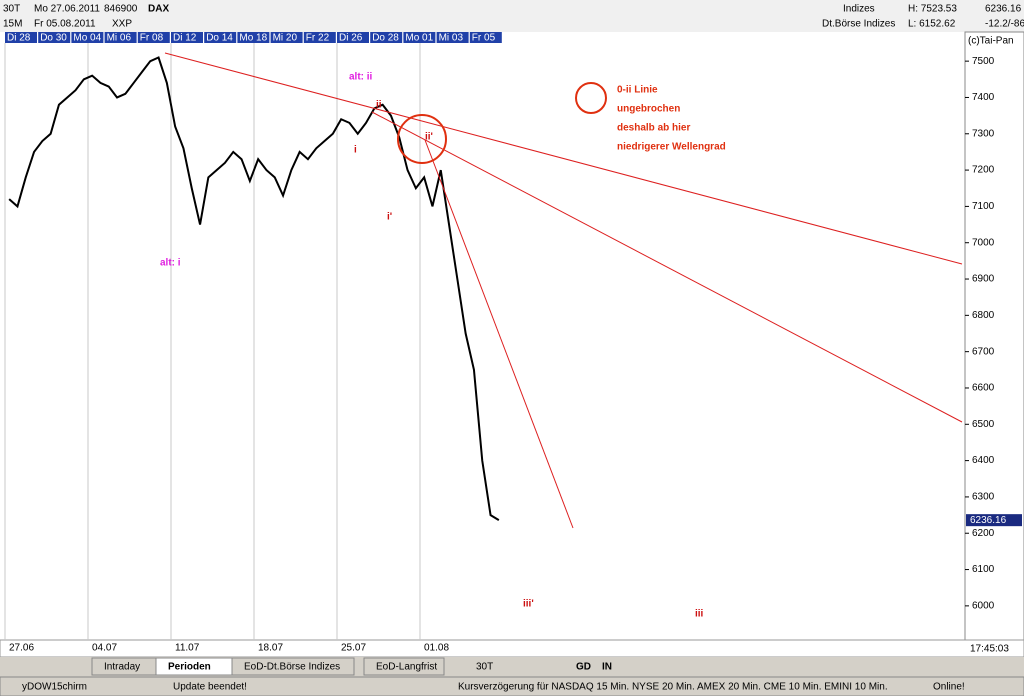 The height and width of the screenshot is (696, 1024). I want to click on day-label: Mi 06, so click(119, 38).